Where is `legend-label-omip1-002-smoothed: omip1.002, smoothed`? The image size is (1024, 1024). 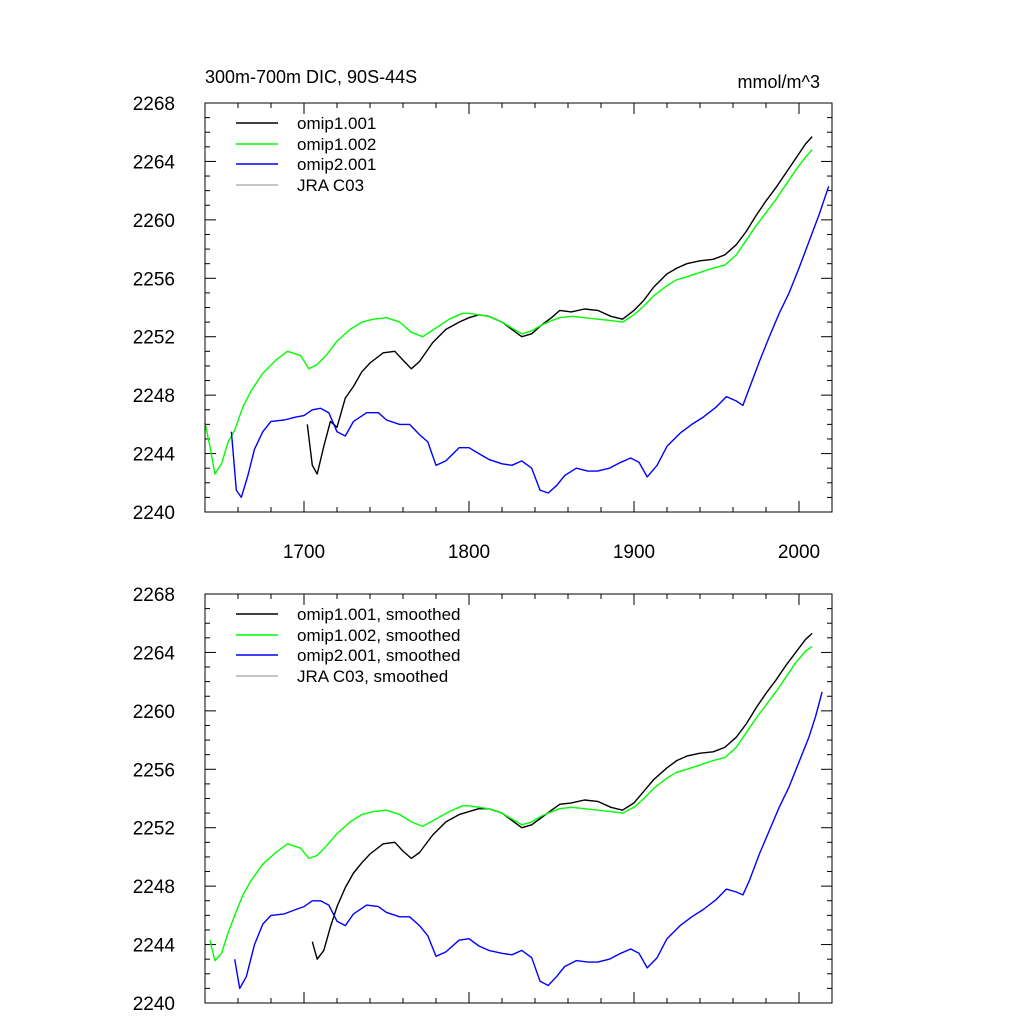
legend-label-omip1-002-smoothed: omip1.002, smoothed is located at coordinates (379, 635).